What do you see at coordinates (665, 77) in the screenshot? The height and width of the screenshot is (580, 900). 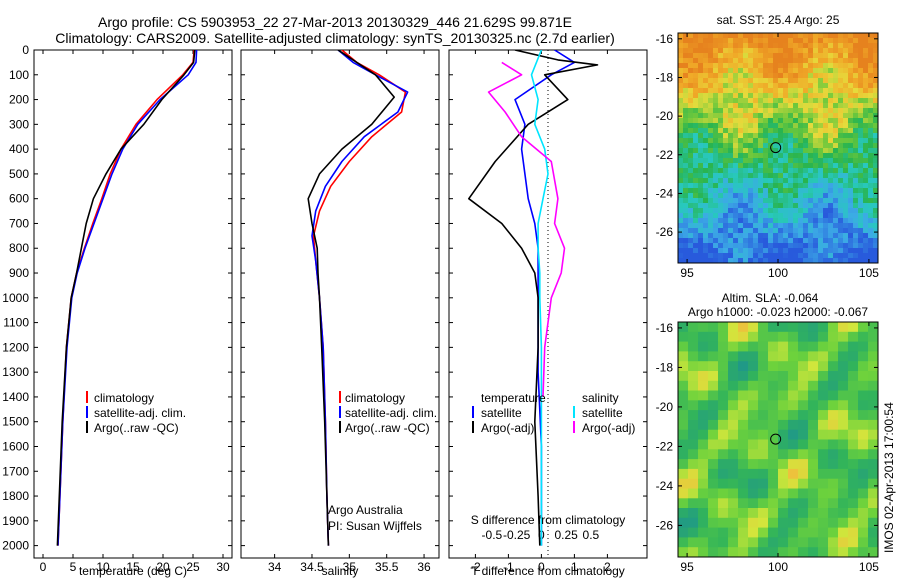 I see `map-y-tick-label: -18` at bounding box center [665, 77].